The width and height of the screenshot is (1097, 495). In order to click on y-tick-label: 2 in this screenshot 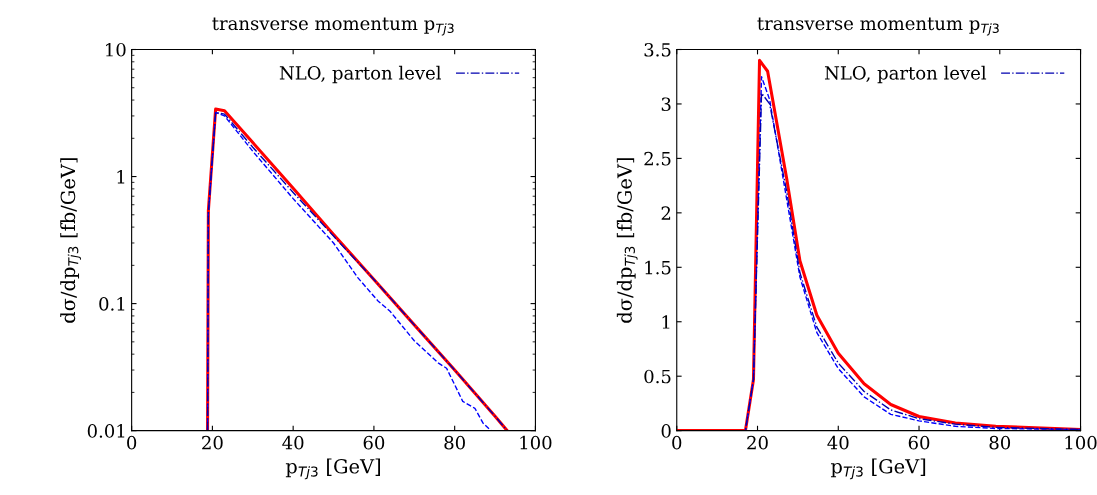, I will do `click(666, 213)`.